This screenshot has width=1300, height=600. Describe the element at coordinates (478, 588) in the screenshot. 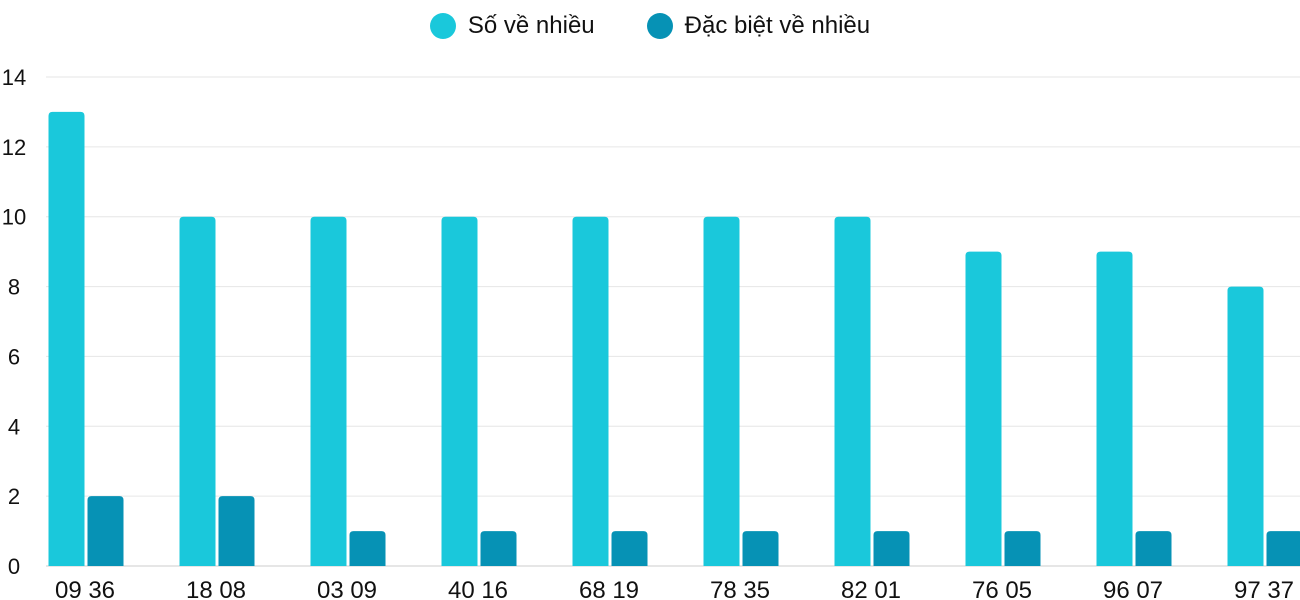

I see `x-tick-label: 40 16` at that location.